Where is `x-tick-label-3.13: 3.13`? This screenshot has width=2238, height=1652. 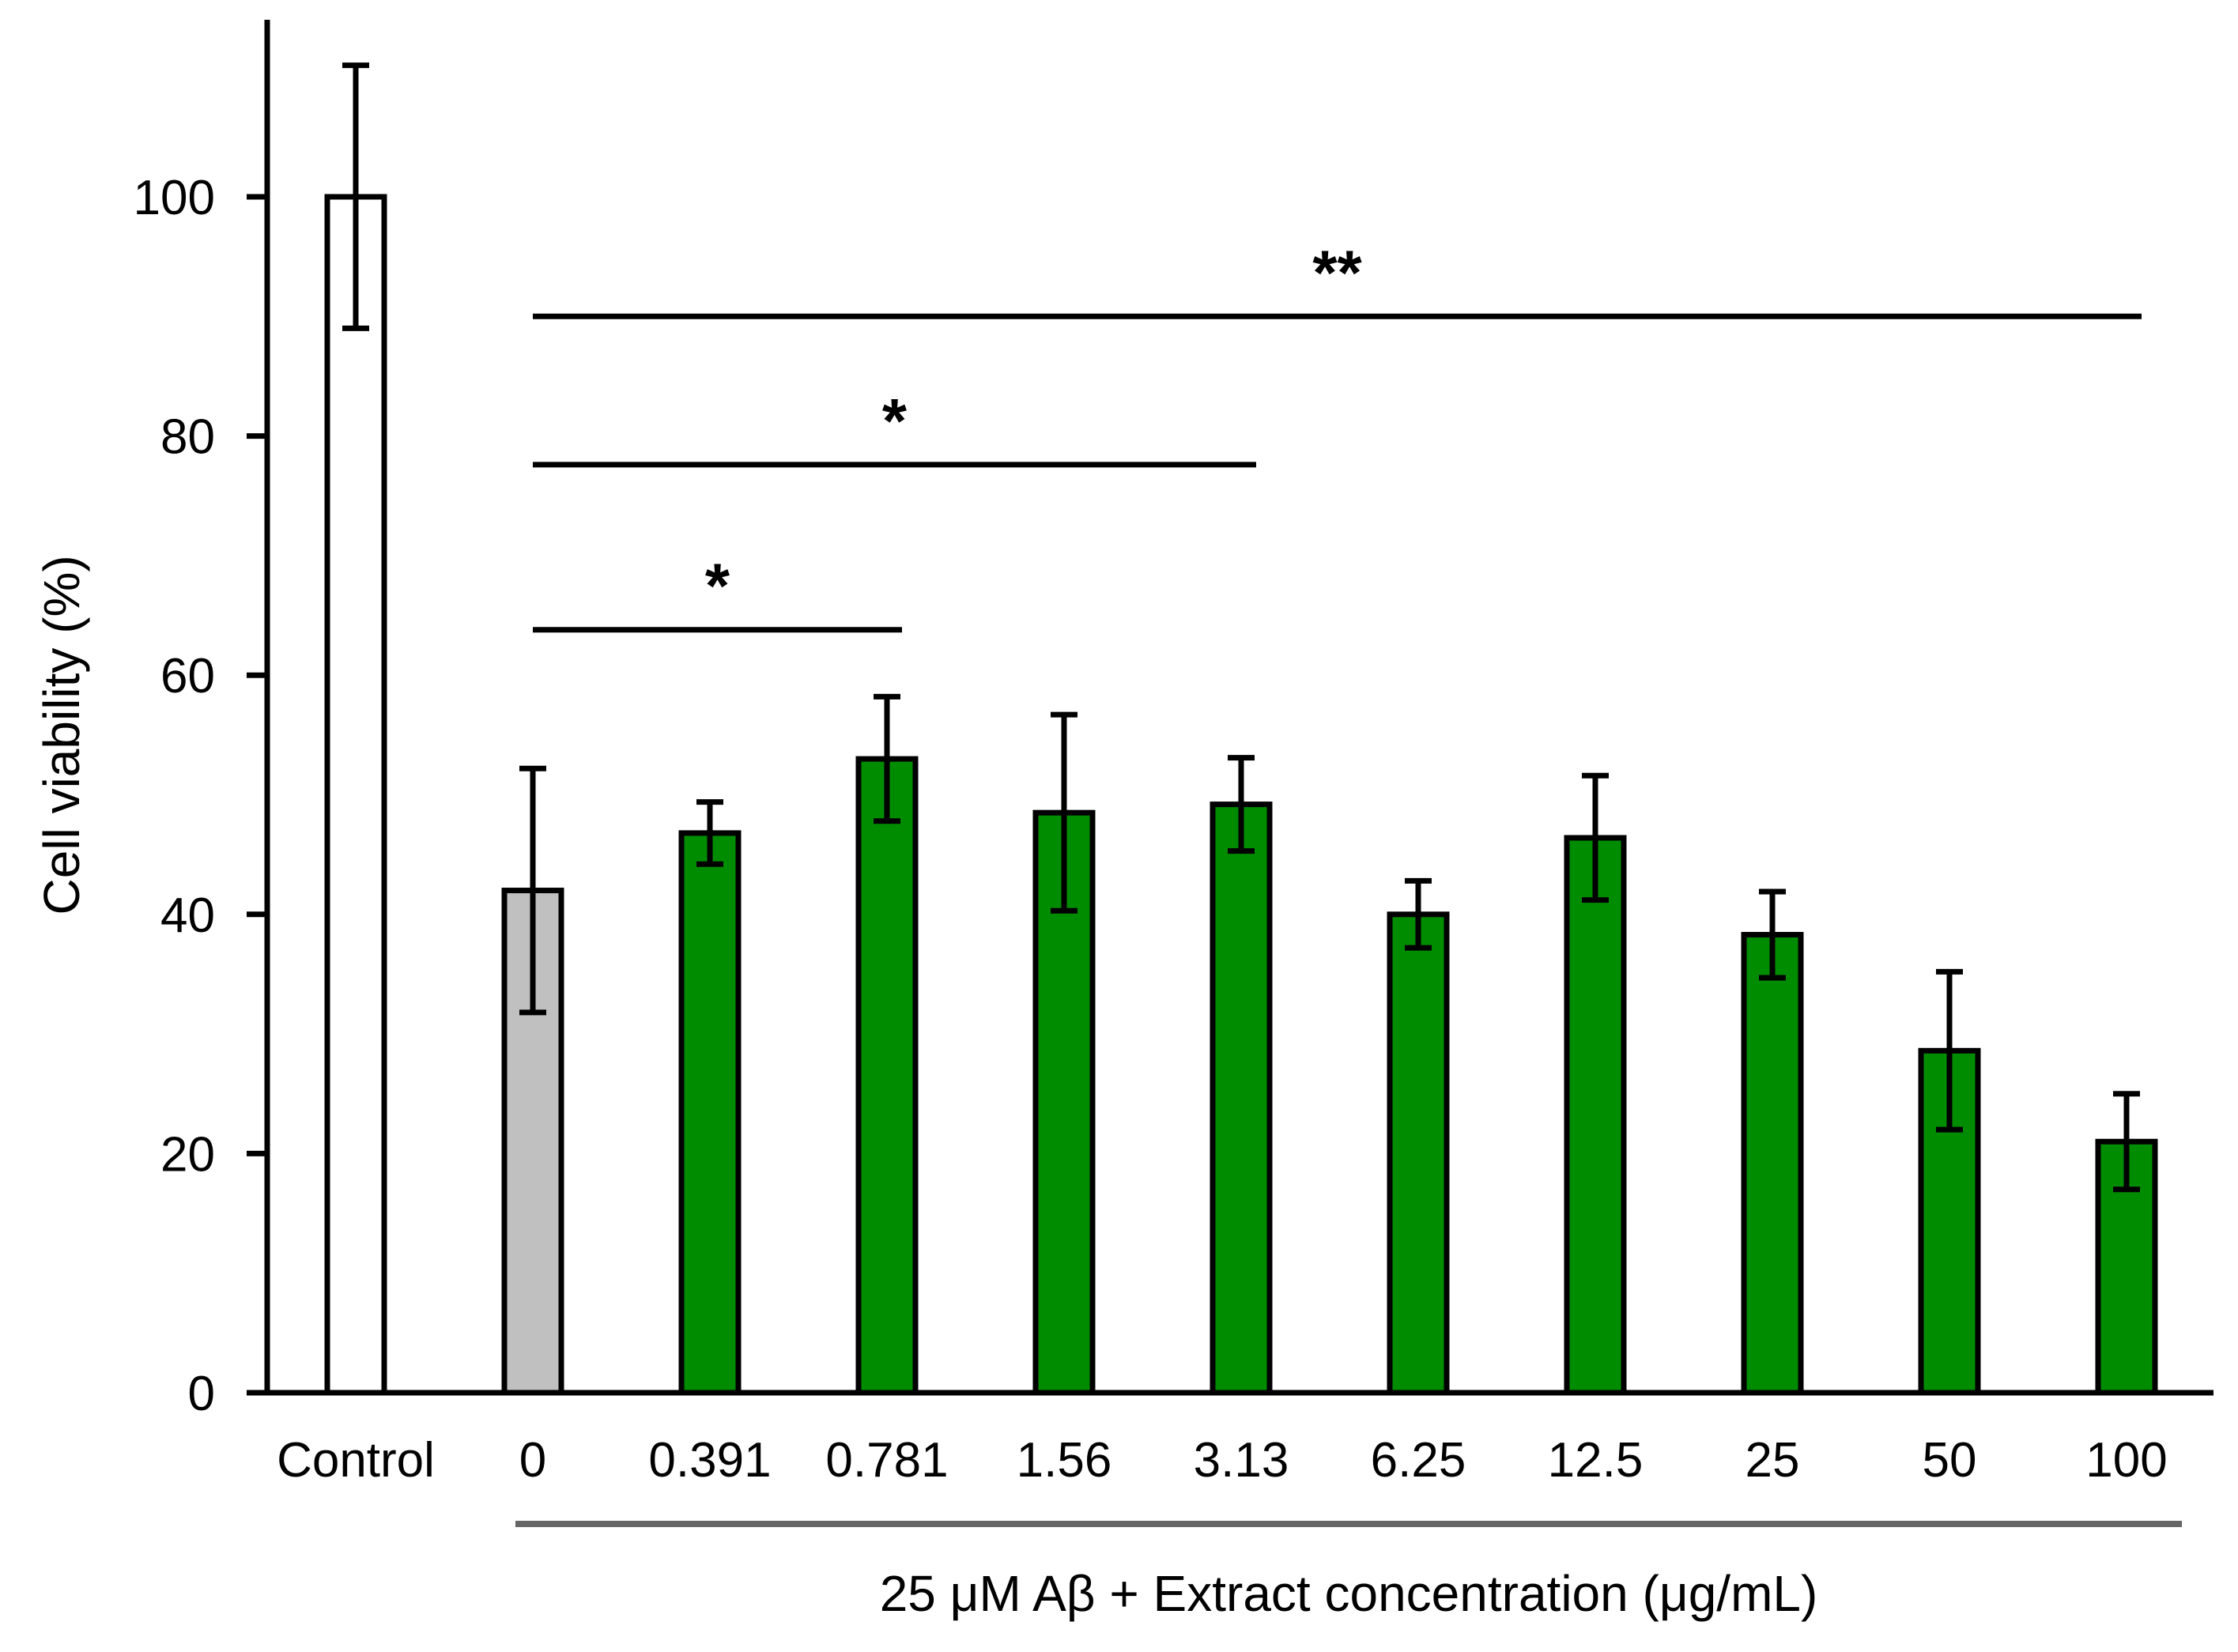 x-tick-label-3.13: 3.13 is located at coordinates (1241, 1460).